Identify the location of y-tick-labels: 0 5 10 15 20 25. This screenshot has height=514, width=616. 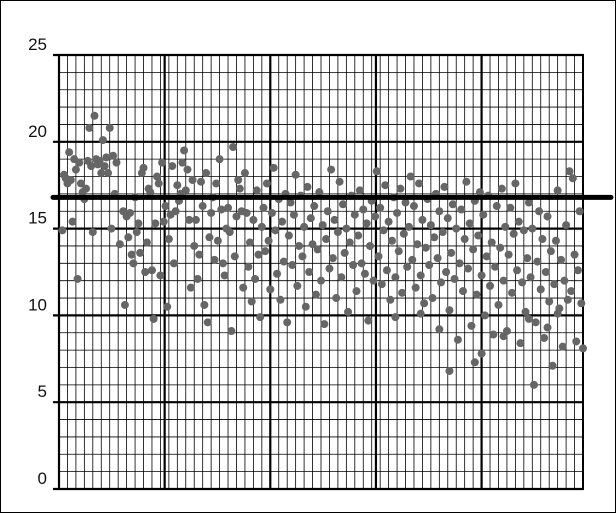
(37, 261).